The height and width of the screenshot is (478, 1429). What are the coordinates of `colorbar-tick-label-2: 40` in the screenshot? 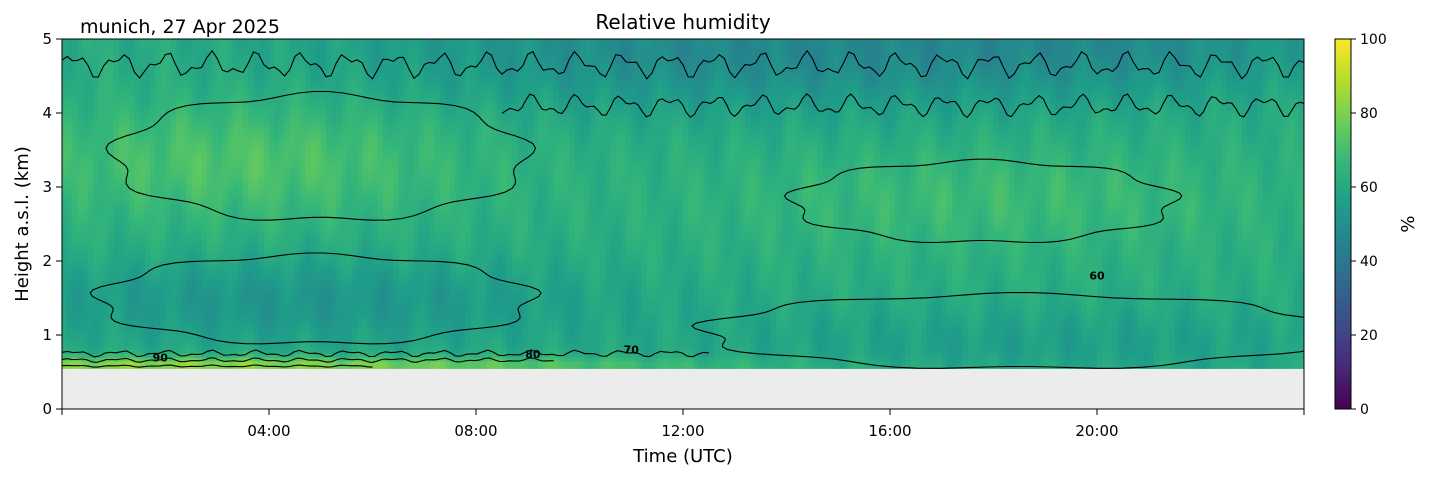 It's located at (1369, 262).